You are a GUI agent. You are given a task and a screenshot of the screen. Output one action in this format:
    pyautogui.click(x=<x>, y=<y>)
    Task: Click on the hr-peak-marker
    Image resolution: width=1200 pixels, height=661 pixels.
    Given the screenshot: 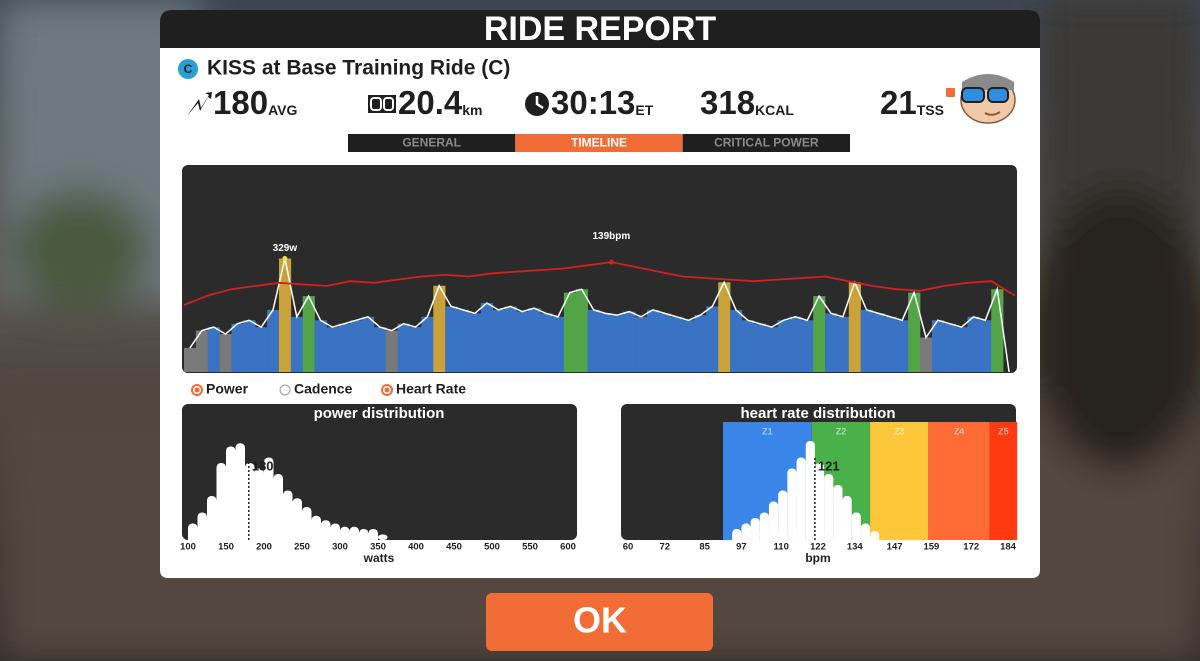 What is the action you would take?
    pyautogui.click(x=611, y=262)
    